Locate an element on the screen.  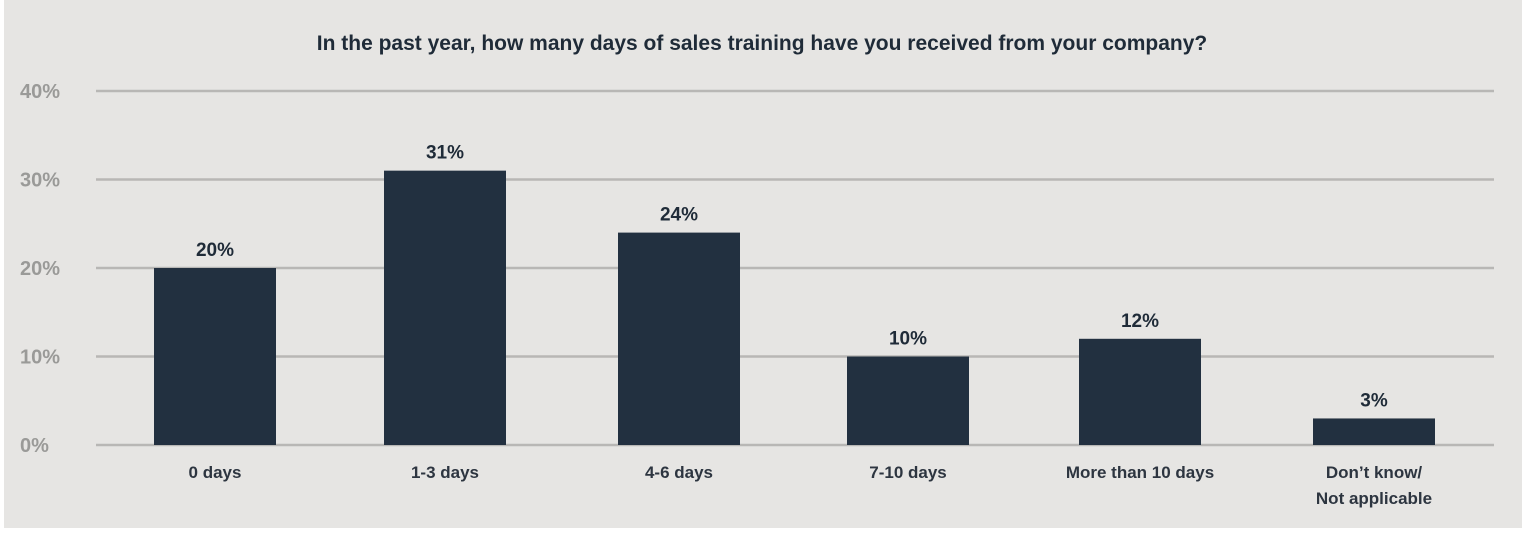
x-tick-label: 4-6 days is located at coordinates (679, 472).